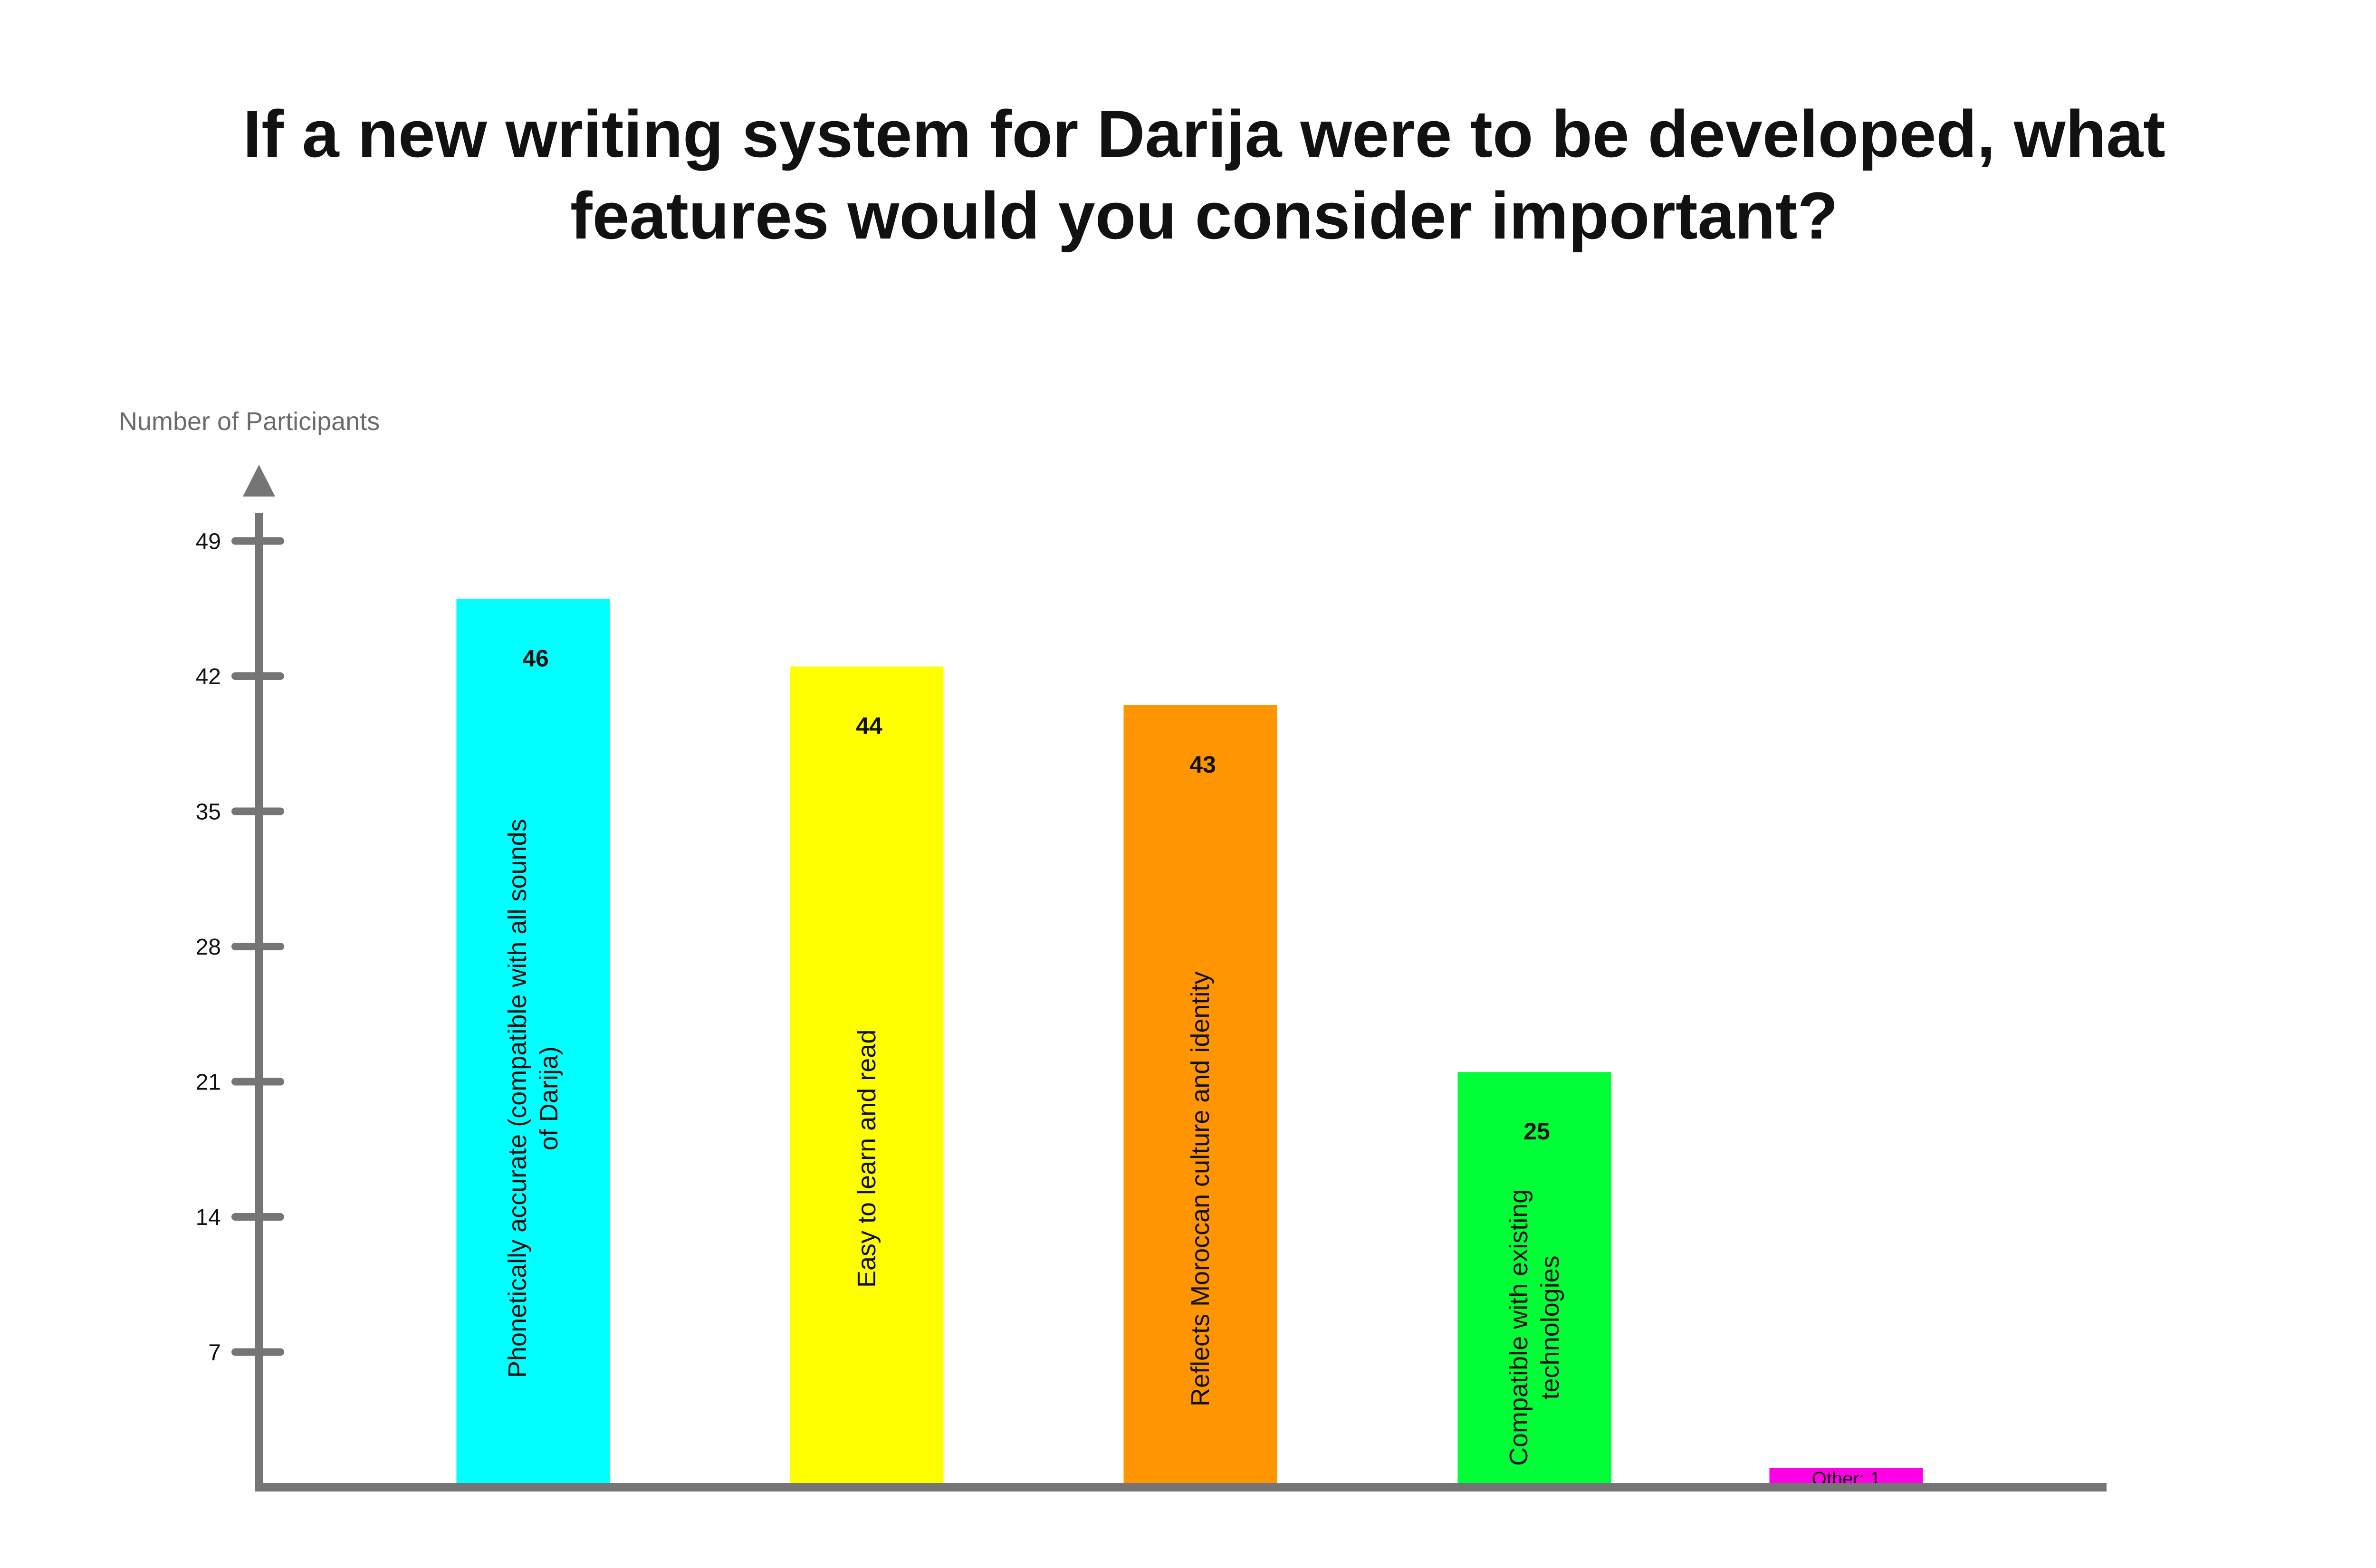  Describe the element at coordinates (1204, 216) in the screenshot. I see `chart-title-line: features would you consider important?` at that location.